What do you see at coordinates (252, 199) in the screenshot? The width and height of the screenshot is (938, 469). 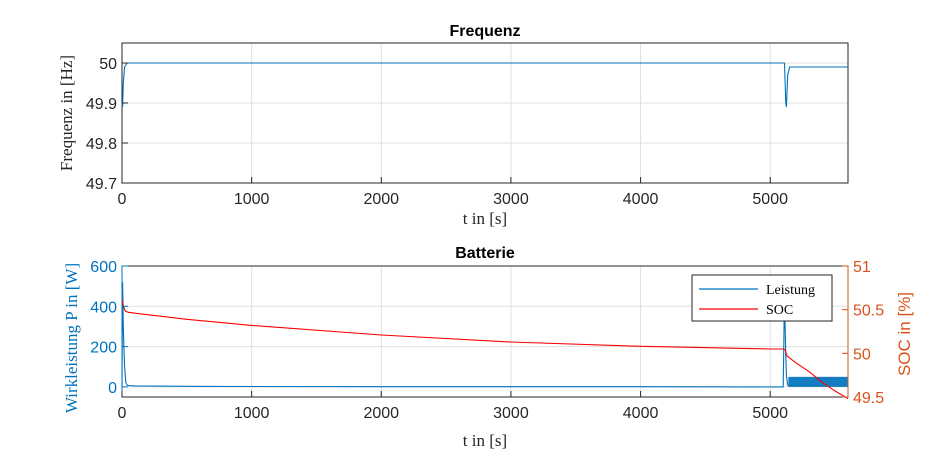 I see `frequency-x-tick-label: 1000` at bounding box center [252, 199].